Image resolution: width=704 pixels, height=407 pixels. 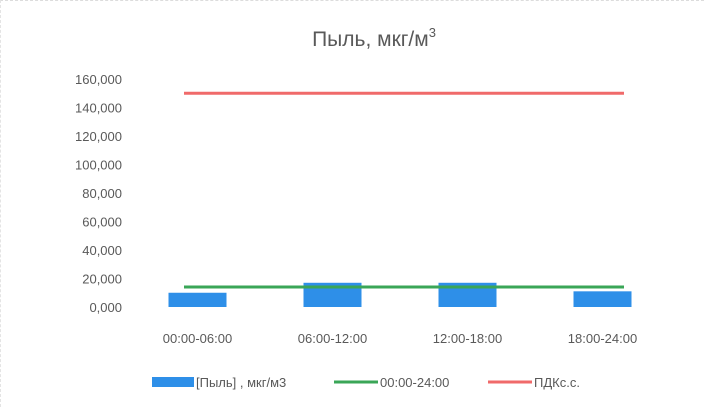 I want to click on legend-label: 00:00-24:00, so click(x=414, y=382).